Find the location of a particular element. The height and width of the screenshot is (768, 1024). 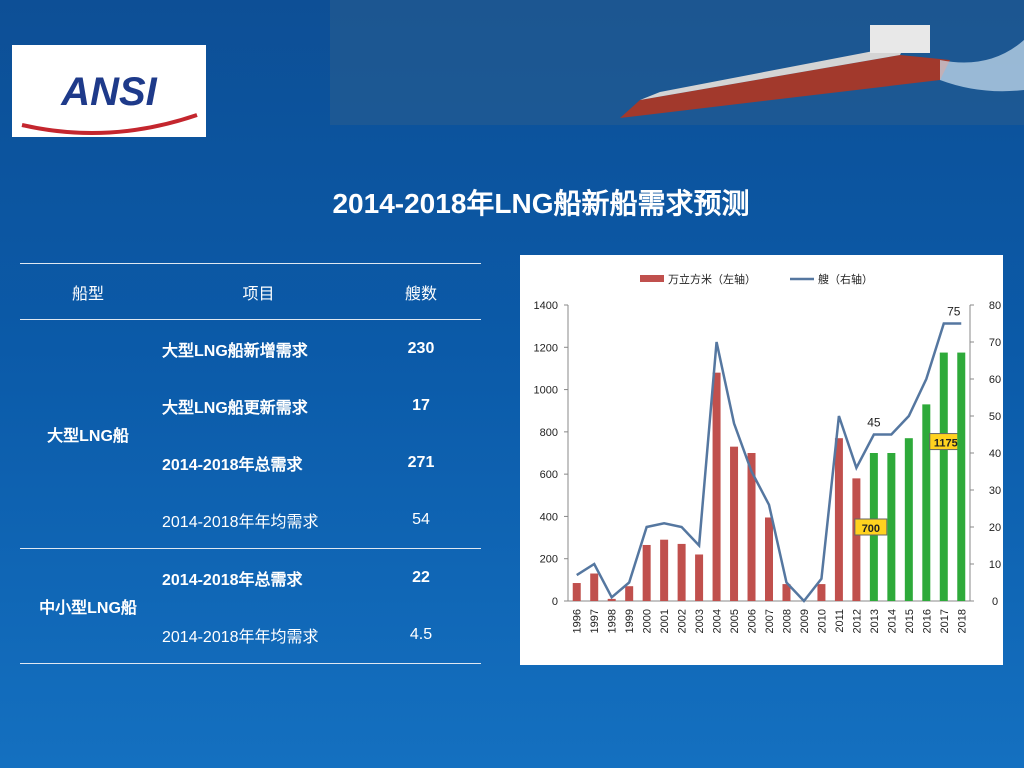

x-tick-label: 2008 is located at coordinates (787, 621).